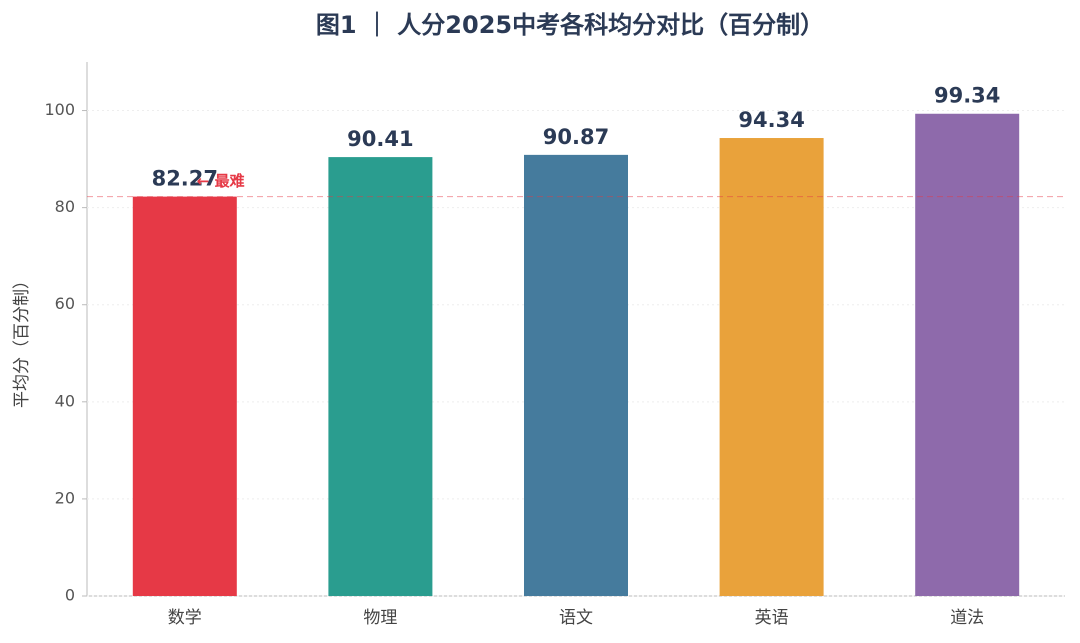 The image size is (1080, 643). What do you see at coordinates (70, 595) in the screenshot?
I see `y-tick-label: 0` at bounding box center [70, 595].